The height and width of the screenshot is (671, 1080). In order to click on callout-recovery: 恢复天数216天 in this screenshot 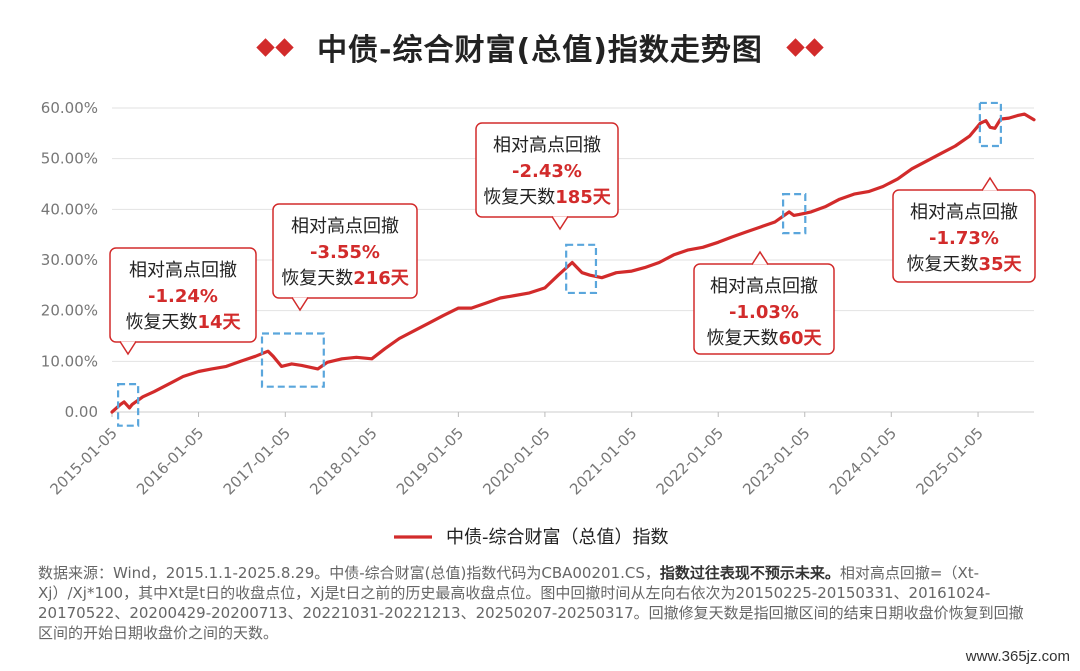, I will do `click(345, 278)`.